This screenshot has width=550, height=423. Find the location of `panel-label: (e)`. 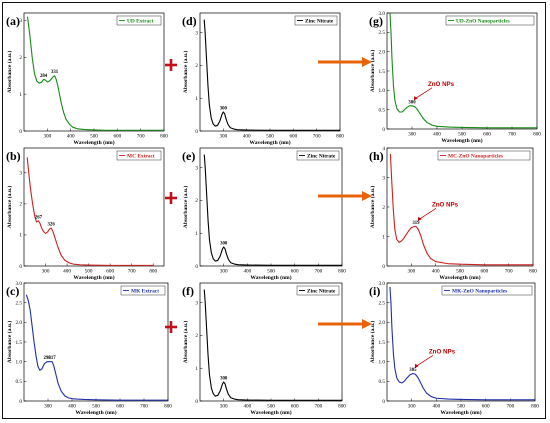

panel-label: (e) is located at coordinates (188, 156).